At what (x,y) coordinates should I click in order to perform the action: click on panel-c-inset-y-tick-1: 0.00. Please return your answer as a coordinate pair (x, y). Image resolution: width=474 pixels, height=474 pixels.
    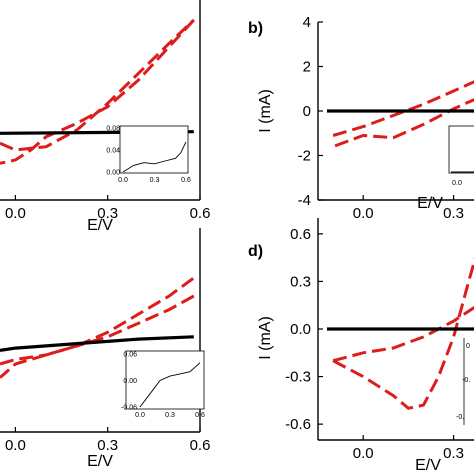
    Looking at the image, I should click on (130, 381).